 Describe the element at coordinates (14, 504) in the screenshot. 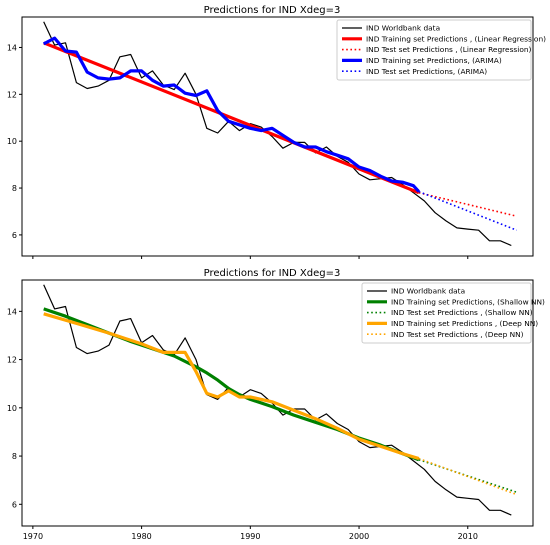

I see `chart-bottom-ytick-label: 6` at that location.